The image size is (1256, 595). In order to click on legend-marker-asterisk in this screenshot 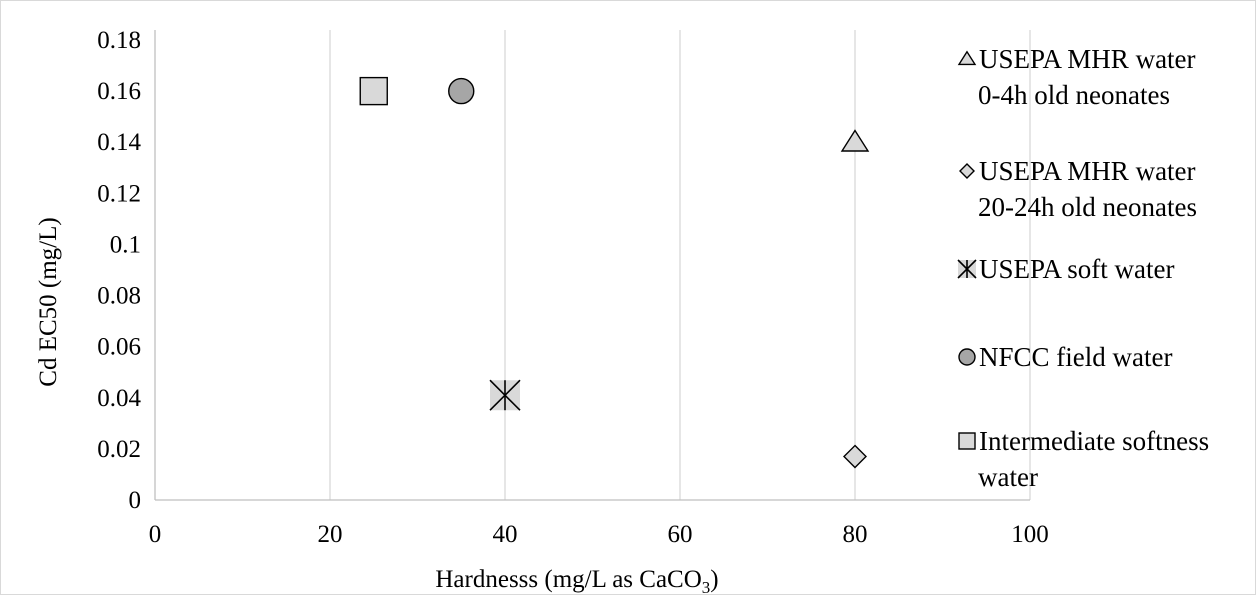, I will do `click(967, 269)`.